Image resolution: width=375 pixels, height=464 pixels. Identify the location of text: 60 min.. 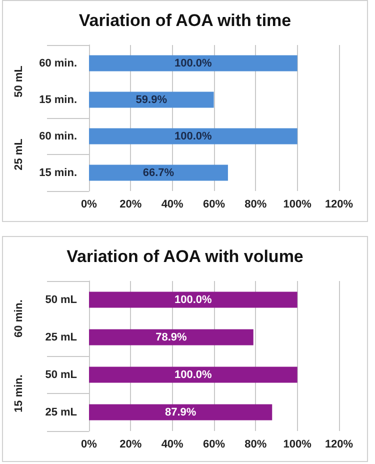
(19, 319).